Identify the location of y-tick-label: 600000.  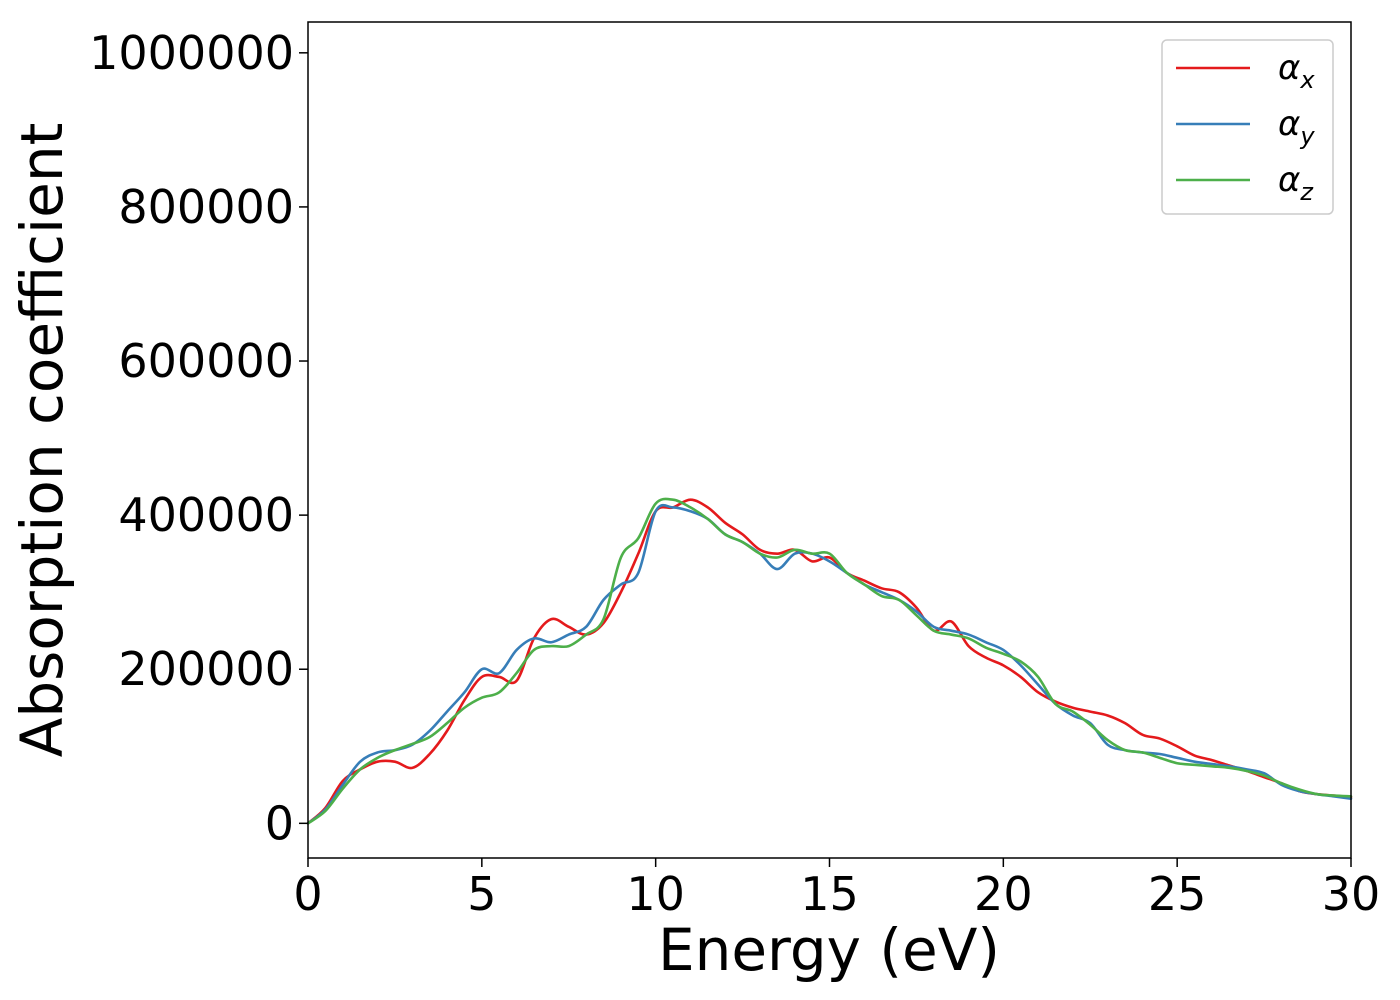
(206, 361).